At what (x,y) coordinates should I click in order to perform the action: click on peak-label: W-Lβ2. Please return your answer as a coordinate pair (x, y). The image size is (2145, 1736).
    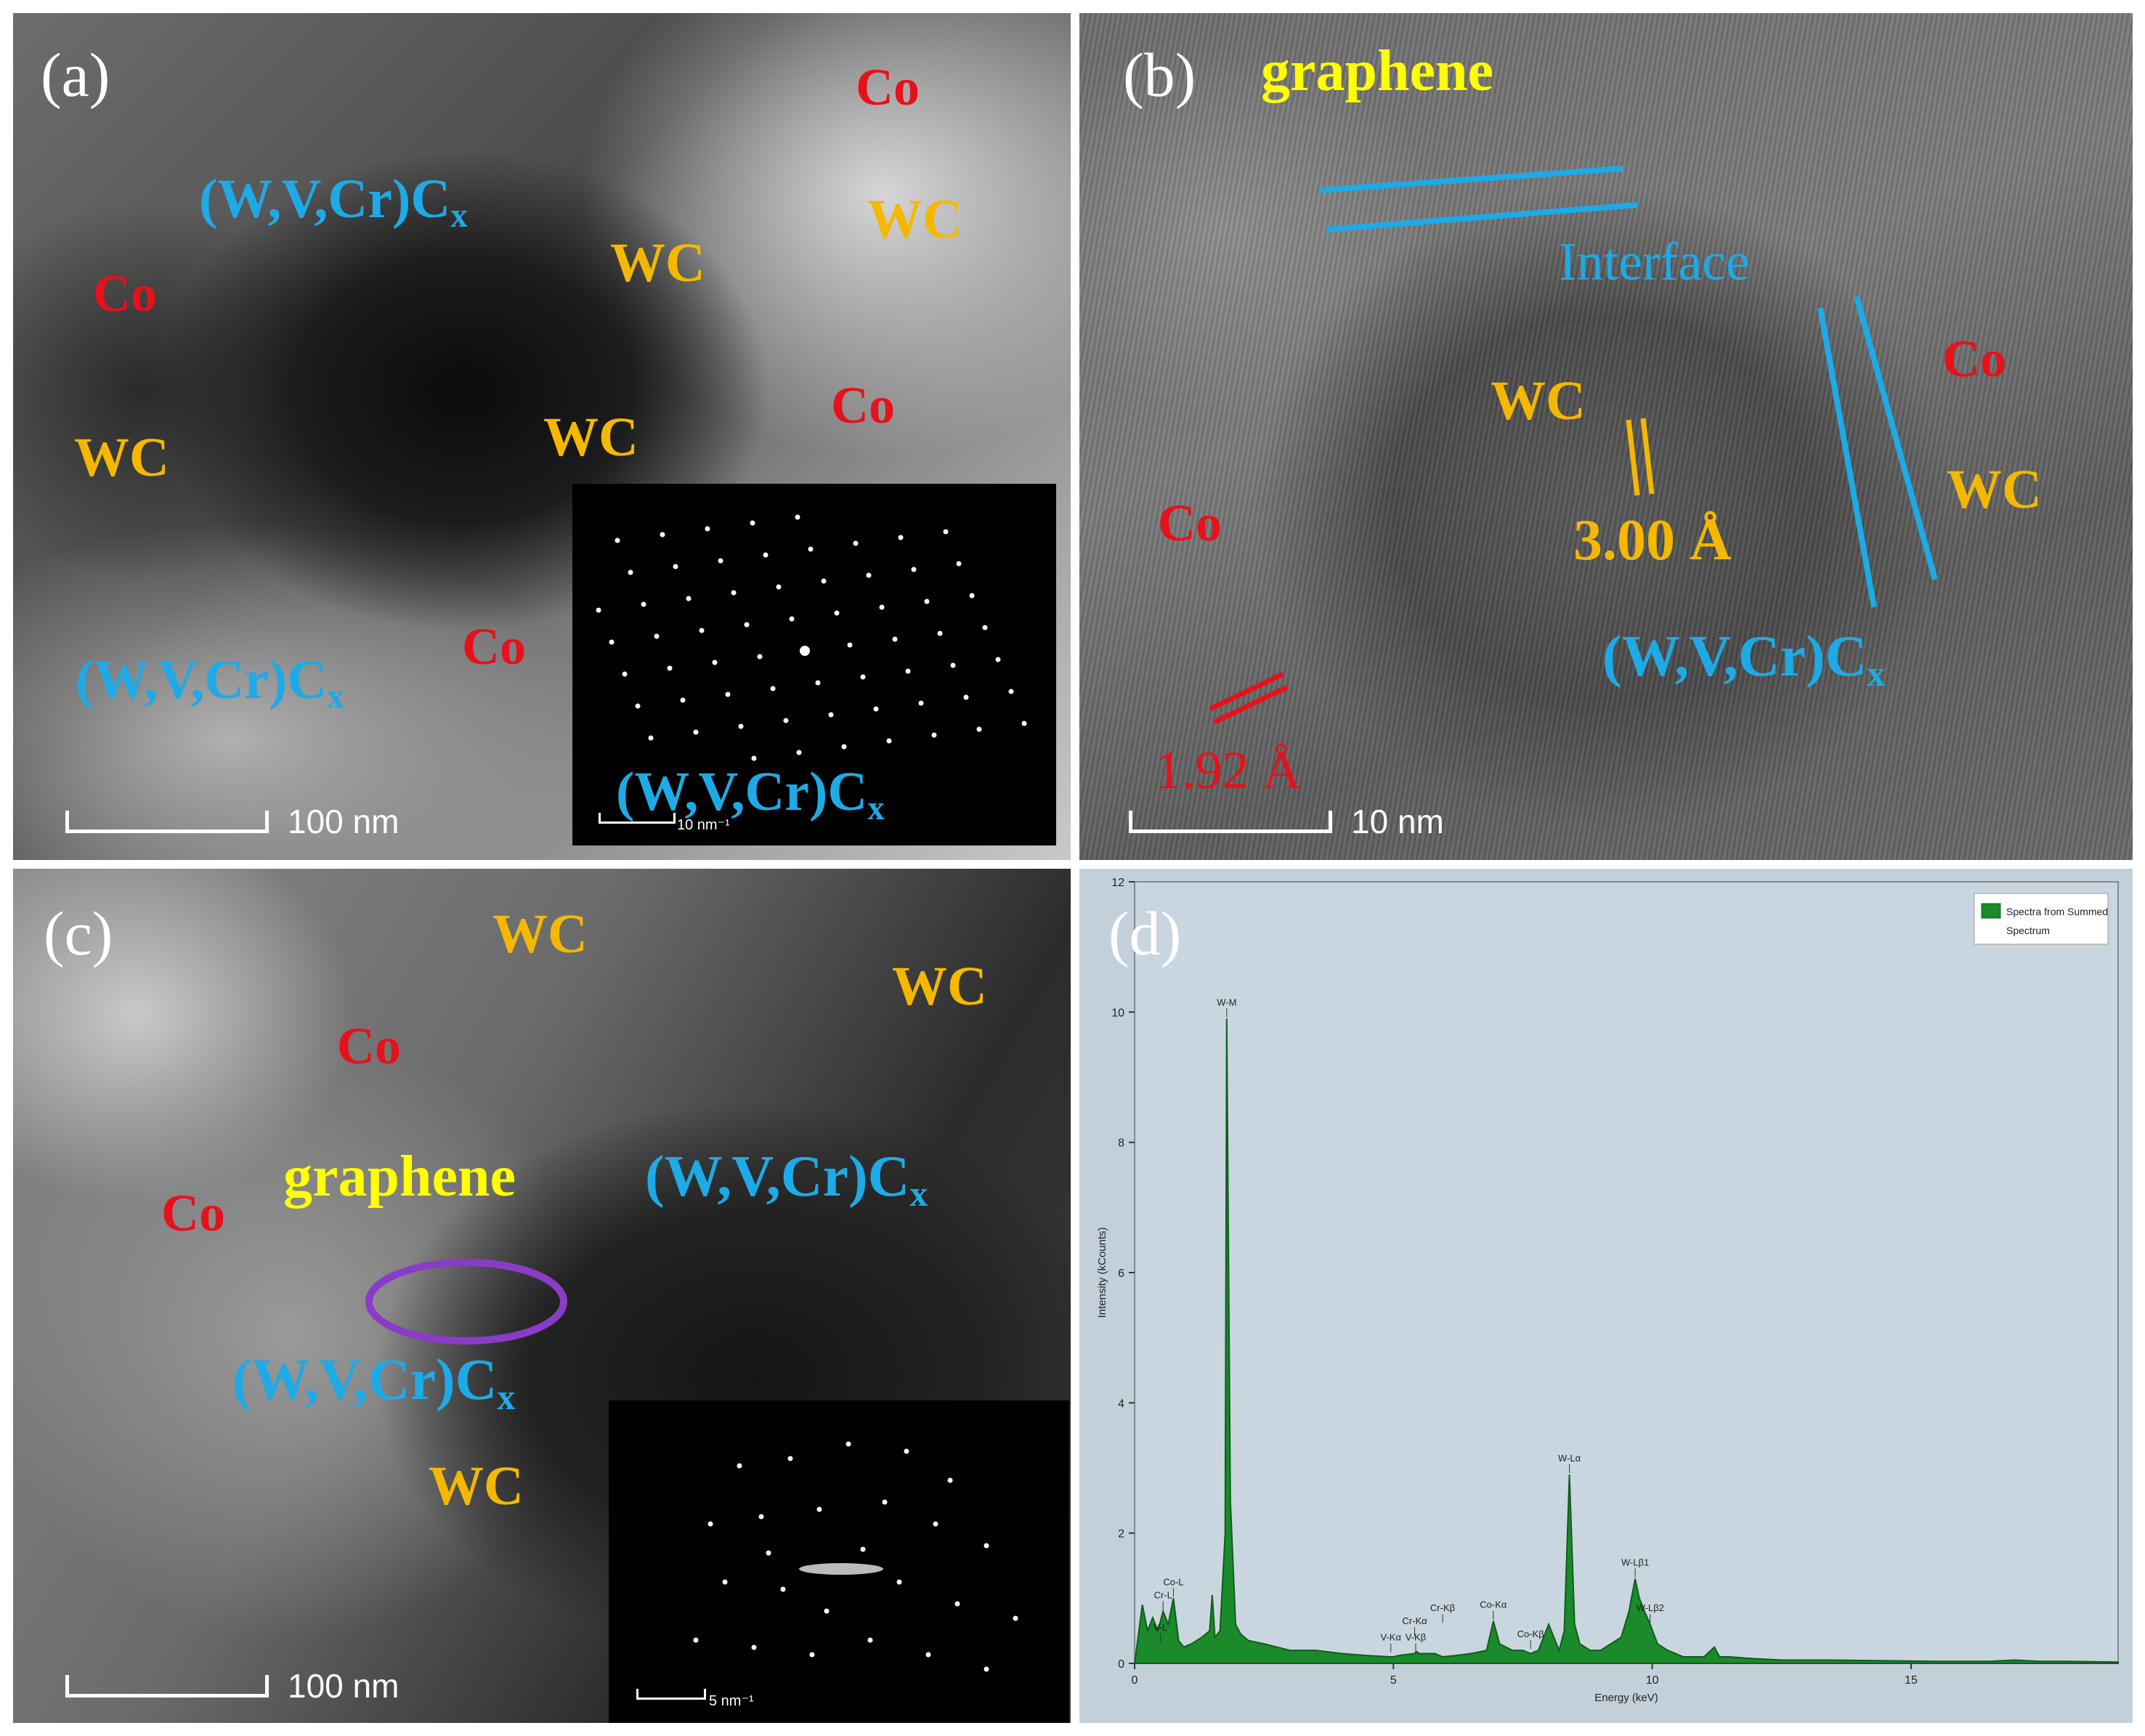
    Looking at the image, I should click on (1651, 1607).